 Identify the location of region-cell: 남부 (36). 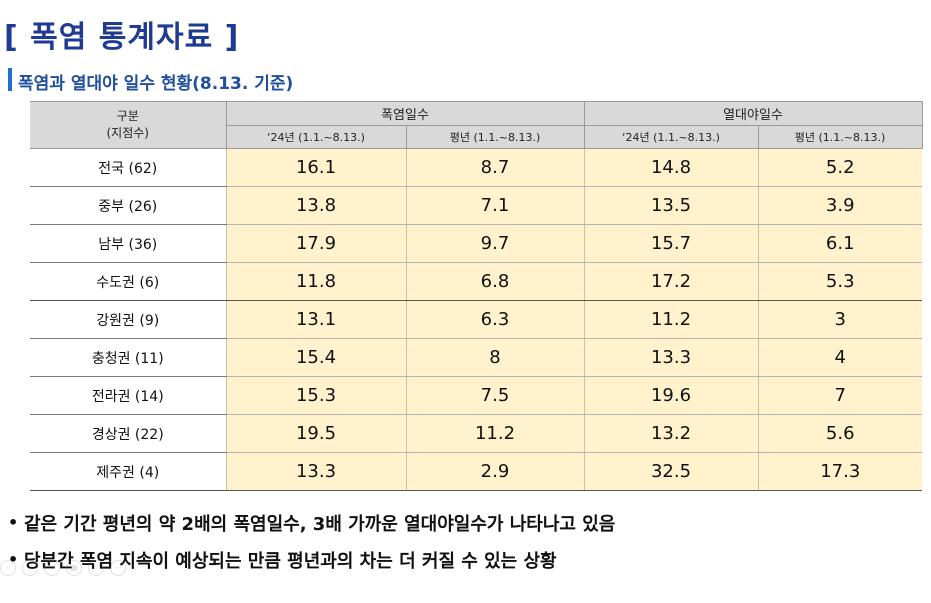
(128, 243).